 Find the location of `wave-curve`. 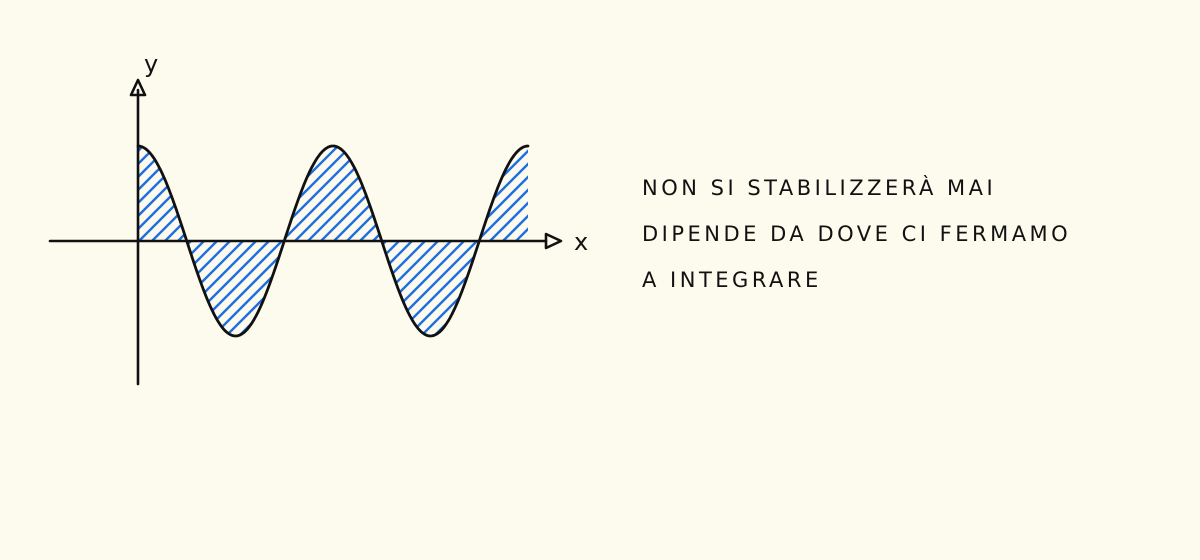

wave-curve is located at coordinates (333, 241).